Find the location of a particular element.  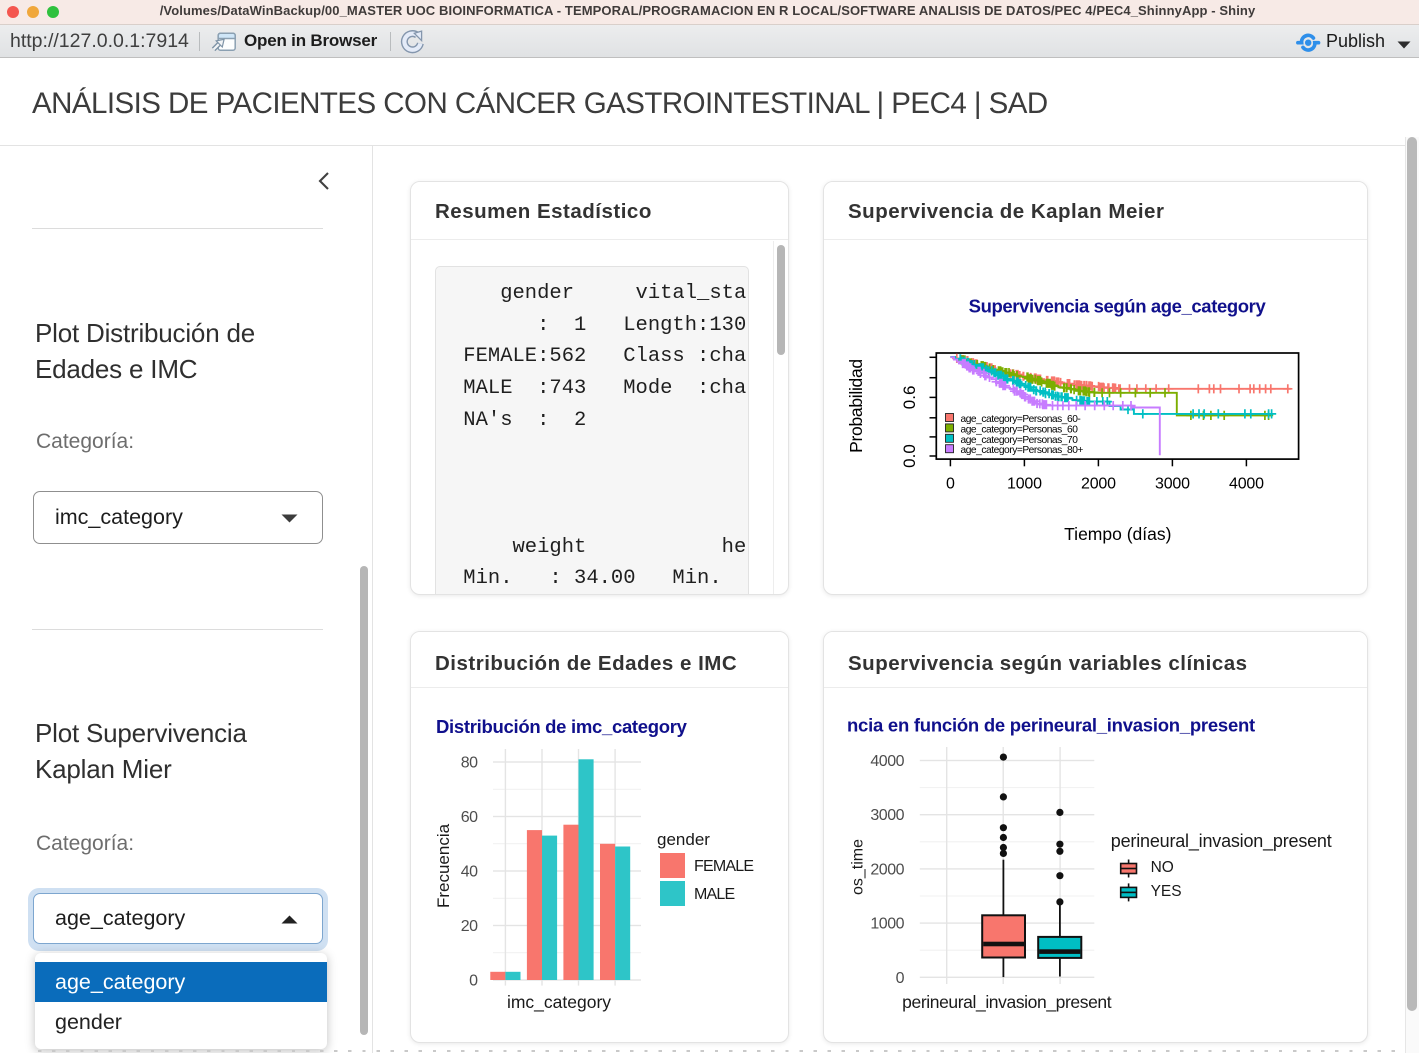

svg-text: Frecuencia is located at coordinates (443, 865).